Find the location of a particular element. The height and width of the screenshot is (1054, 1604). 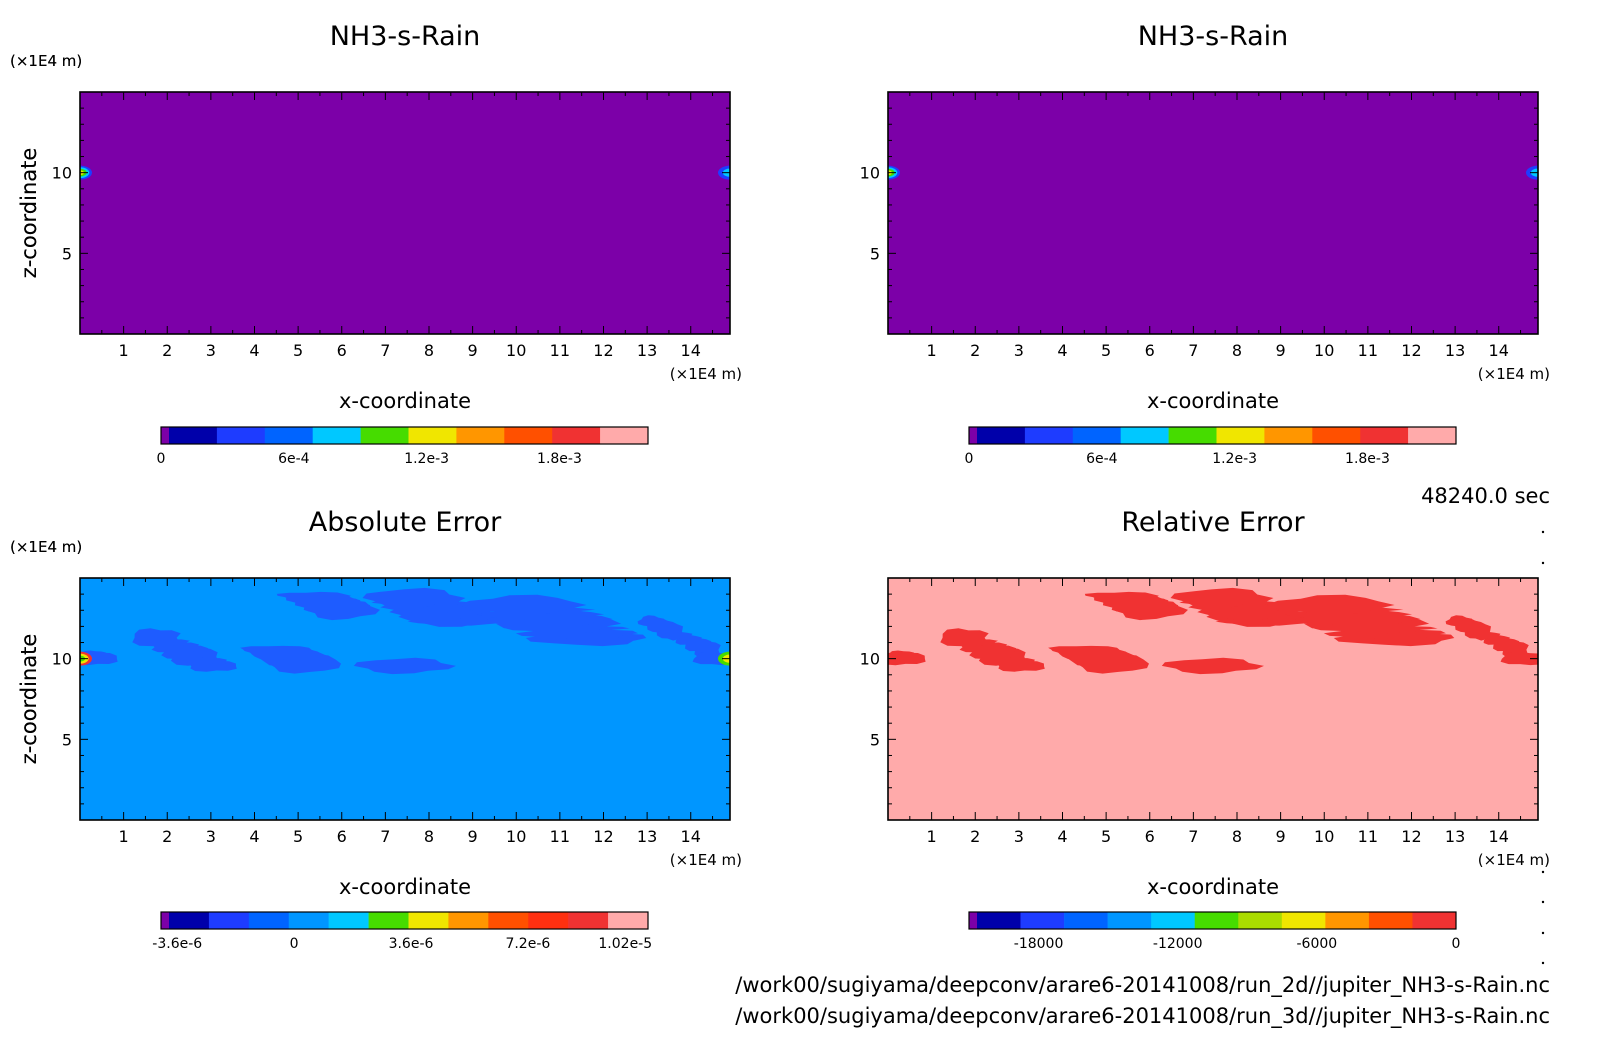

colorbar-label: 3.6e-6 is located at coordinates (411, 944).